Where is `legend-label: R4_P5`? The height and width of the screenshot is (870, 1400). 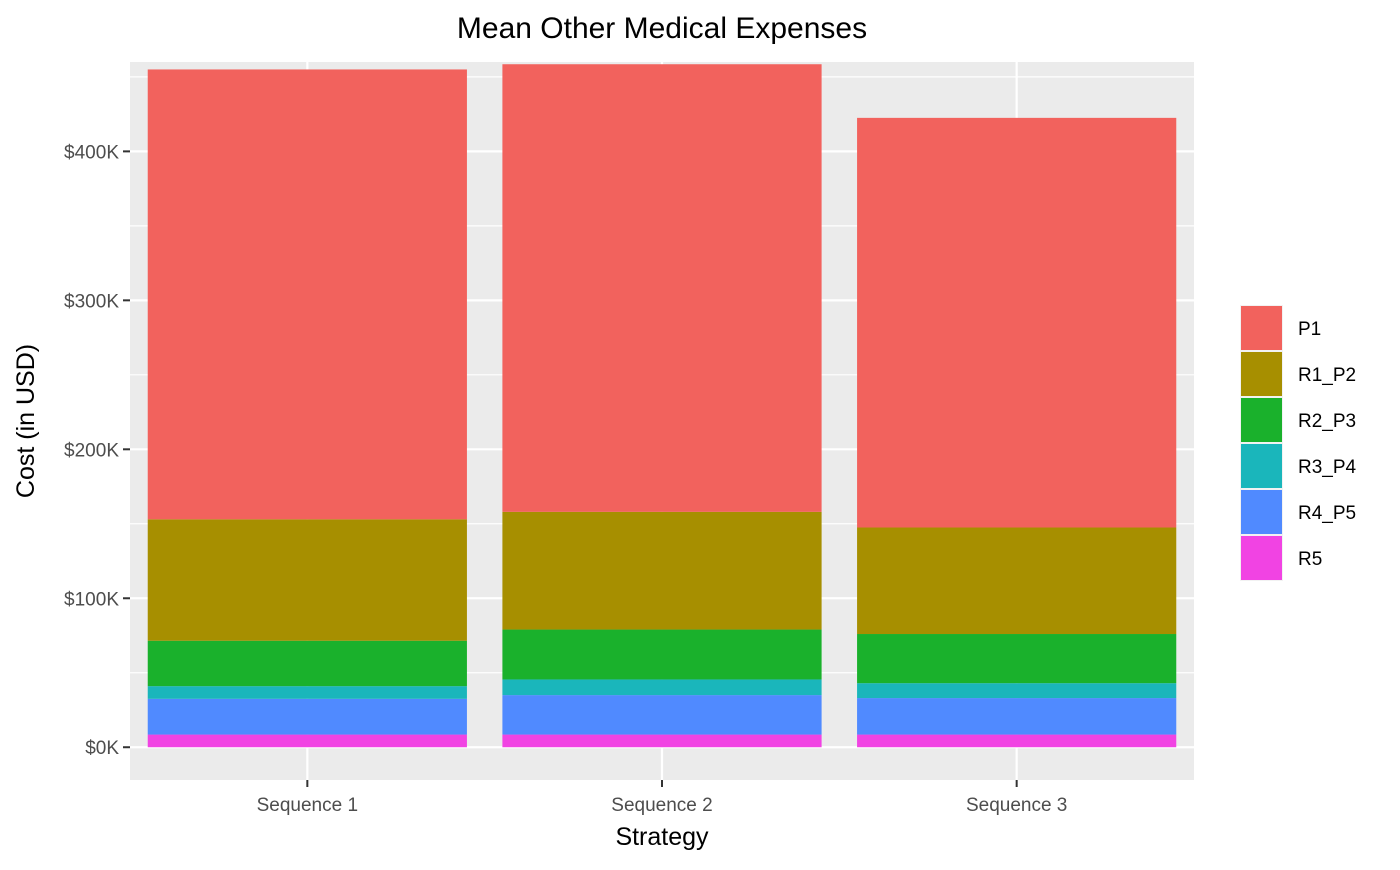 legend-label: R4_P5 is located at coordinates (1327, 513).